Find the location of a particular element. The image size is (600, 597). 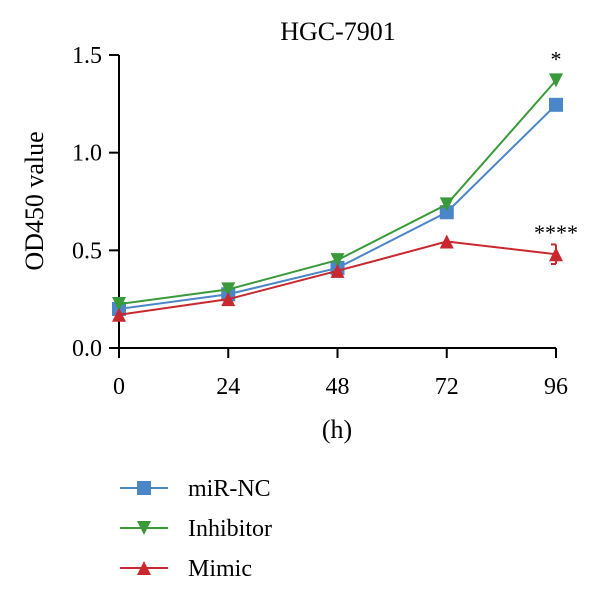

series-line is located at coordinates (337, 278).